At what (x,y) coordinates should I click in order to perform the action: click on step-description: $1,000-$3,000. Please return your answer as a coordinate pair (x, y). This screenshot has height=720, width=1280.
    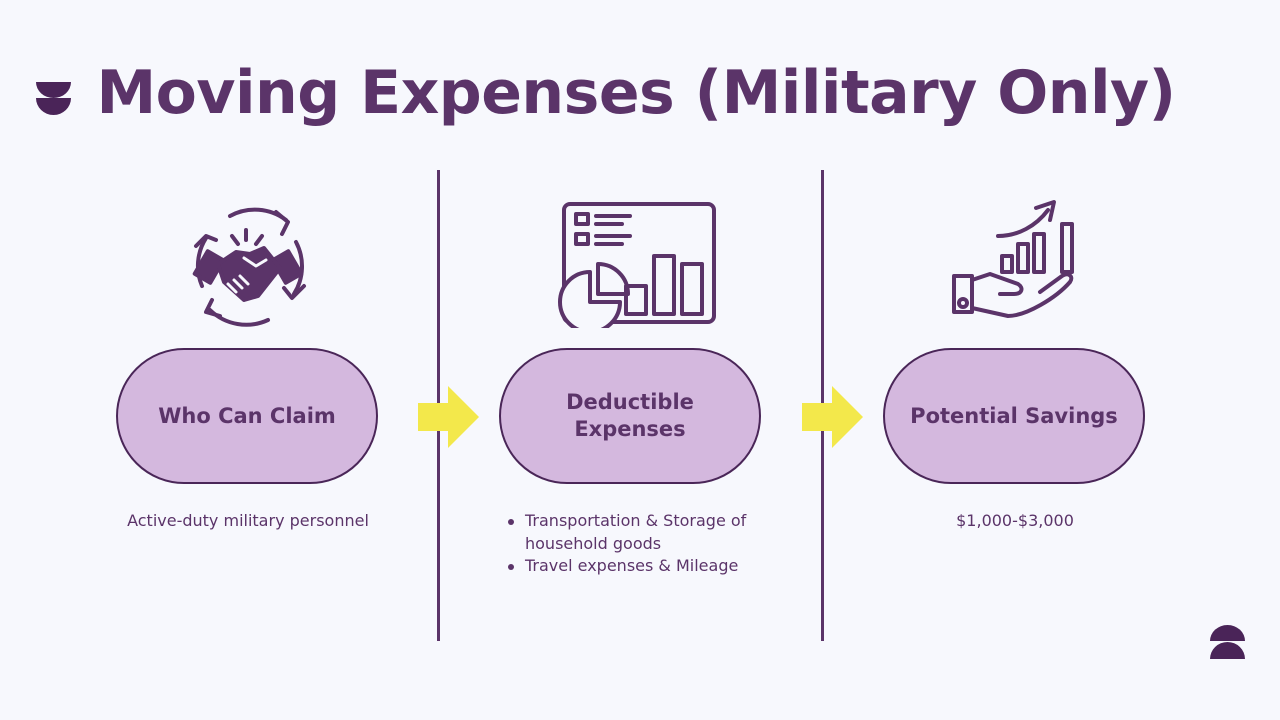
    Looking at the image, I should click on (1015, 520).